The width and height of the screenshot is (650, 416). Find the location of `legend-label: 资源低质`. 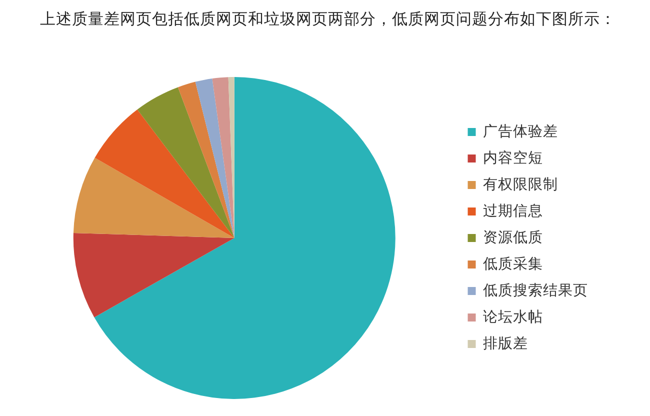

legend-label: 资源低质 is located at coordinates (513, 237).